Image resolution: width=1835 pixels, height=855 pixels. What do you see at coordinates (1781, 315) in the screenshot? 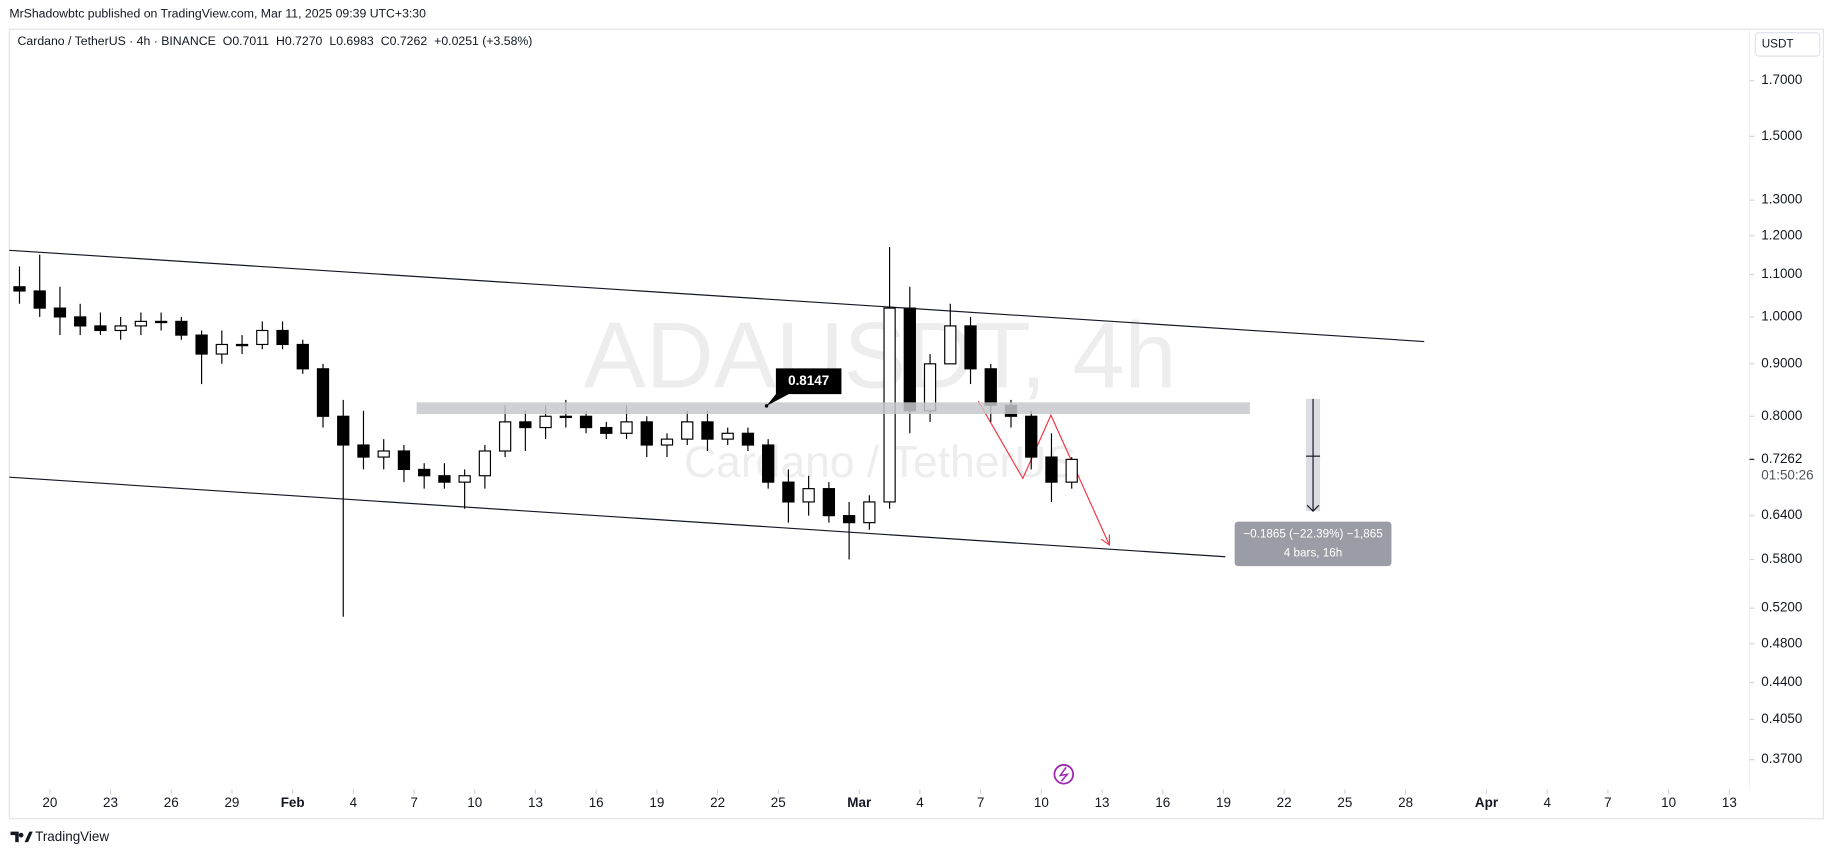
I see `y-tick-label: 1.0000` at bounding box center [1781, 315].